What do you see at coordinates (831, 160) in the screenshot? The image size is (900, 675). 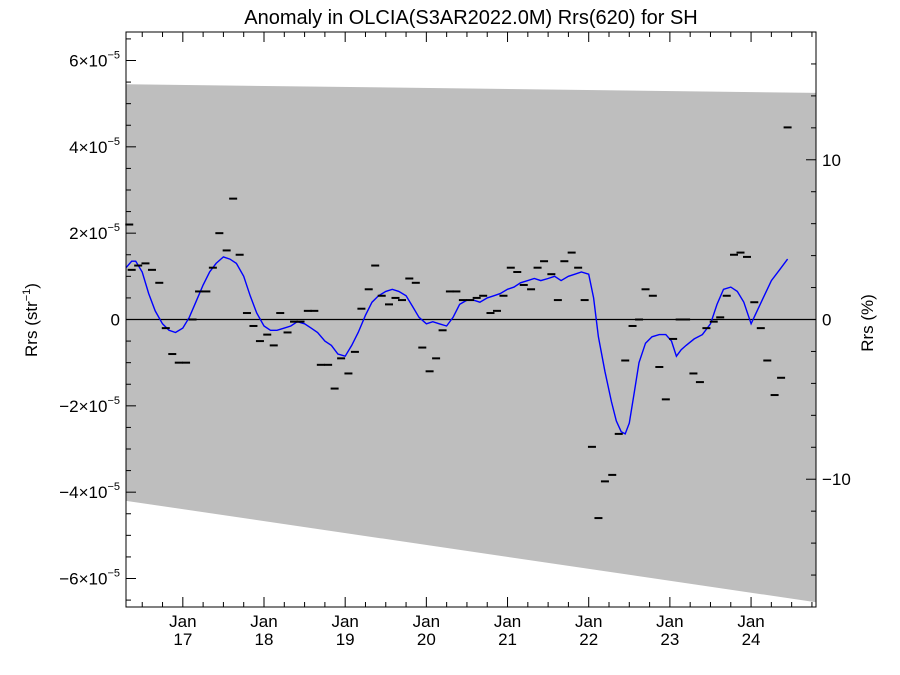 I see `y-right-tick-label: 10` at bounding box center [831, 160].